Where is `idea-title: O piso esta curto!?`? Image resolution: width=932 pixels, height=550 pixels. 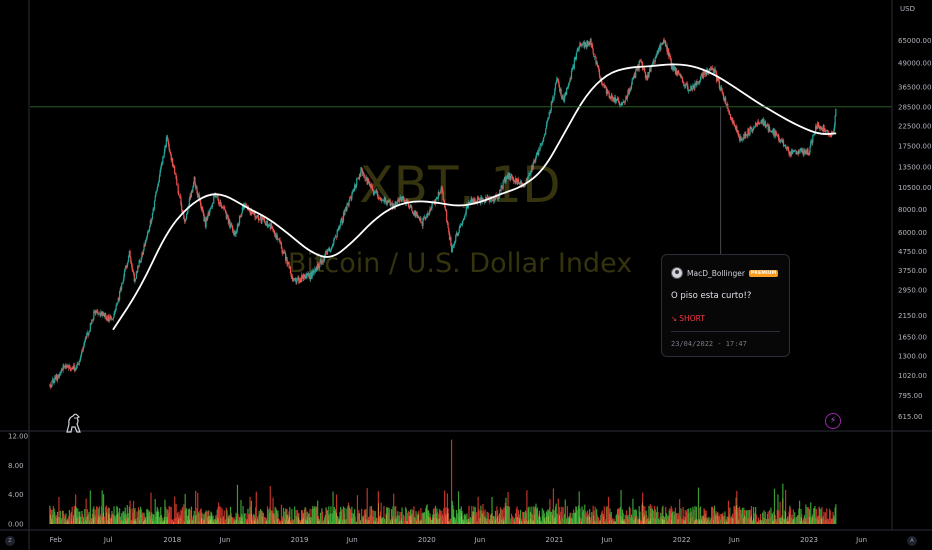
idea-title: O piso esta curto!? is located at coordinates (711, 296).